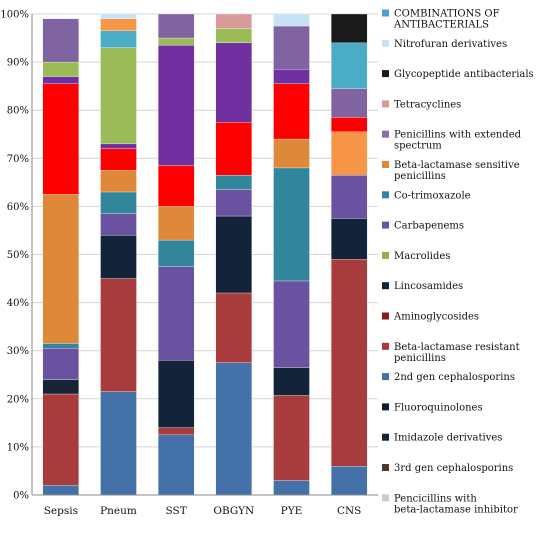 The width and height of the screenshot is (550, 536). I want to click on legend-label: 2nd gen cephalosporins, so click(454, 377).